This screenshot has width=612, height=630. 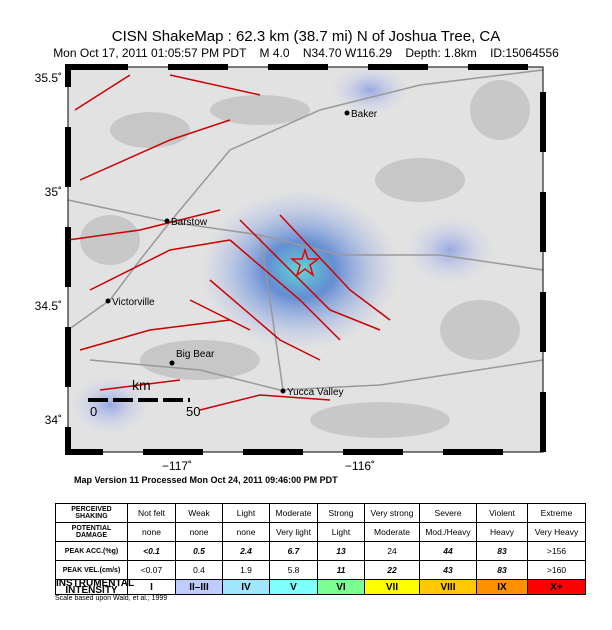 What do you see at coordinates (556, 513) in the screenshot?
I see `legend-cell: Extreme` at bounding box center [556, 513].